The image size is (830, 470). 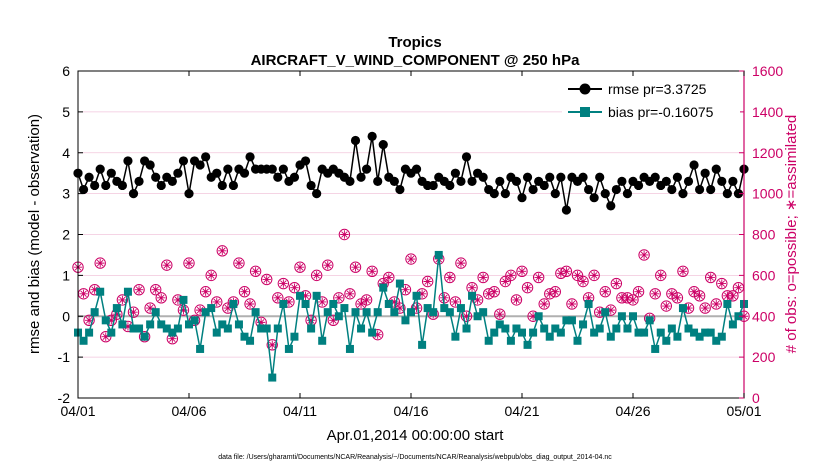 I want to click on y-right-tick-label: 1600, so click(x=767, y=71).